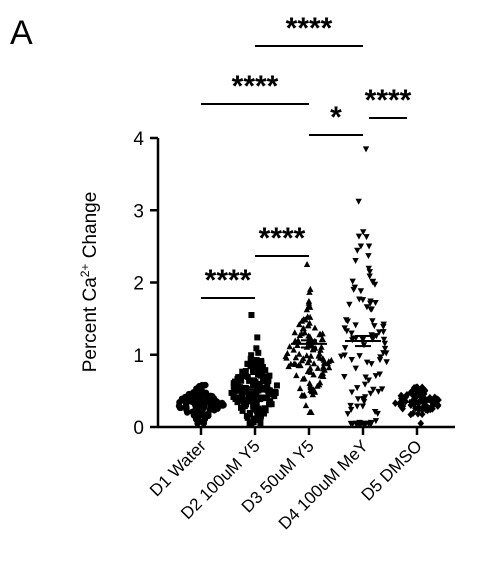 This screenshot has width=477, height=572. I want to click on mean-bars, so click(309, 370).